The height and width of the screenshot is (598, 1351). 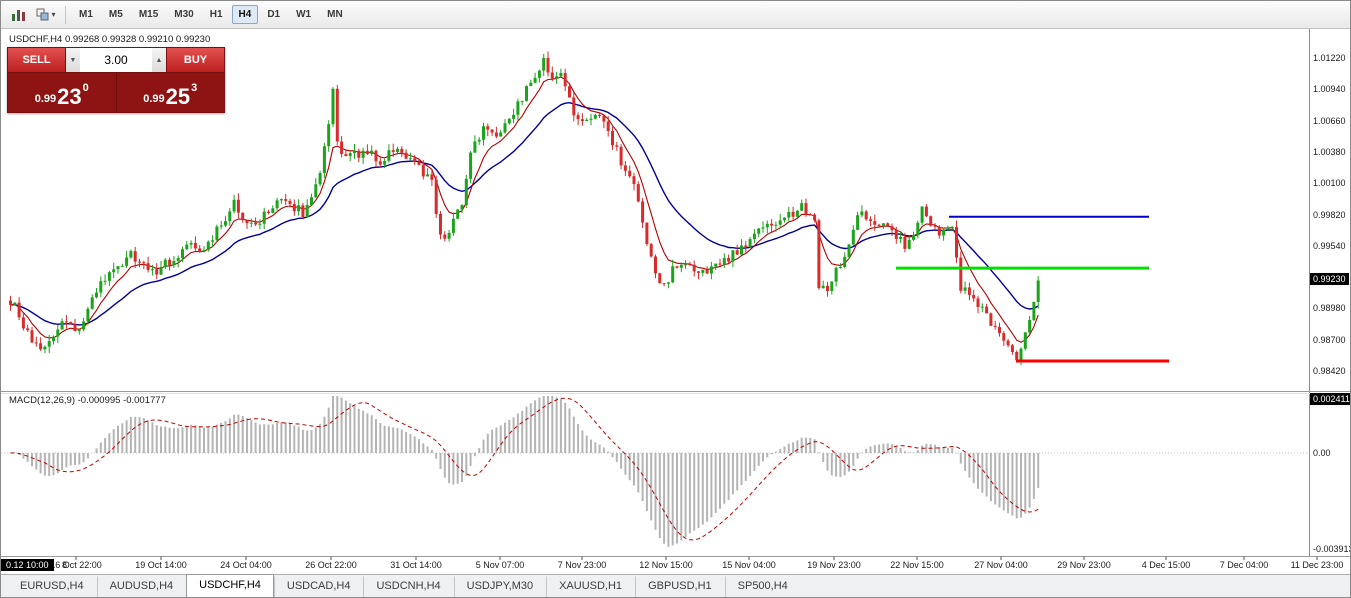 I want to click on chart-tab-gbpusd: GBPUSD,H1, so click(x=680, y=586).